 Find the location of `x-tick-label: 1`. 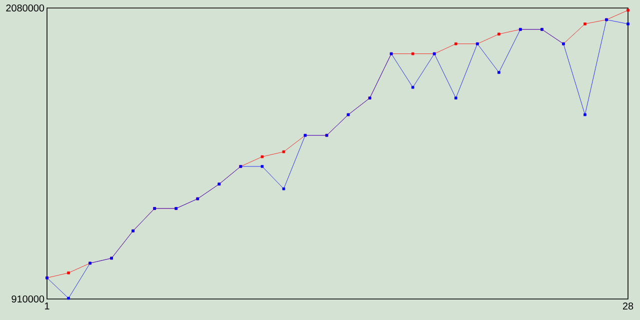

x-tick-label: 1 is located at coordinates (47, 306).